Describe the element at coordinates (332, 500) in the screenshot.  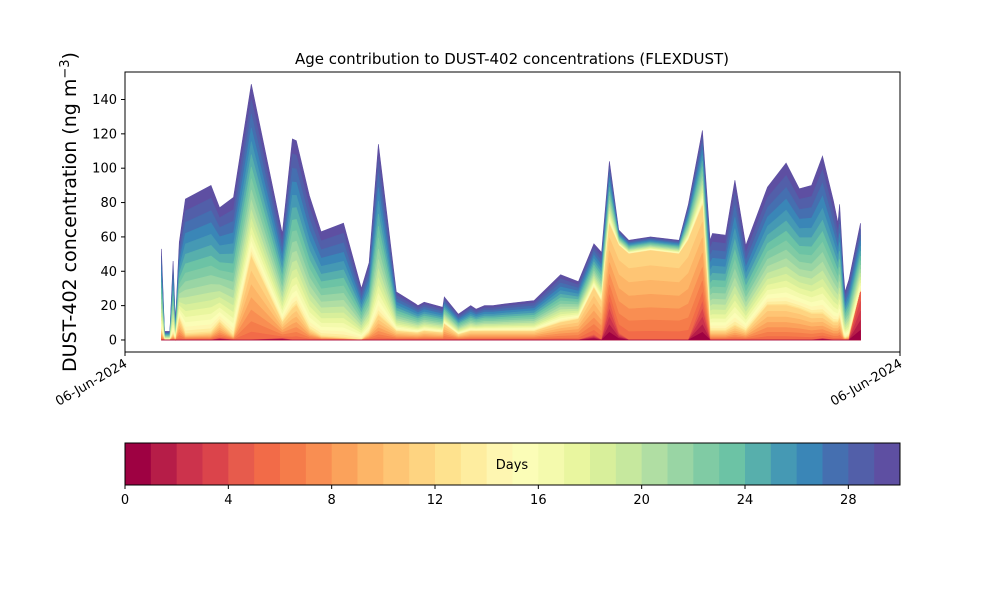
I see `colorbar-tick-label: 8` at that location.